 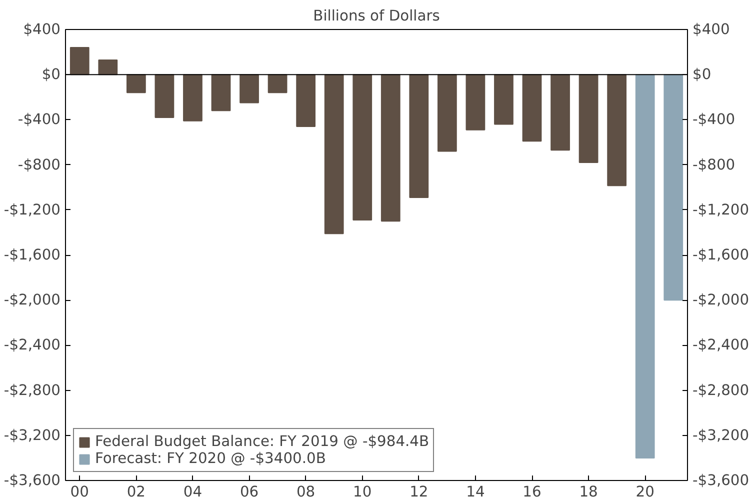 What do you see at coordinates (419, 491) in the screenshot?
I see `x-tick-label: 12` at bounding box center [419, 491].